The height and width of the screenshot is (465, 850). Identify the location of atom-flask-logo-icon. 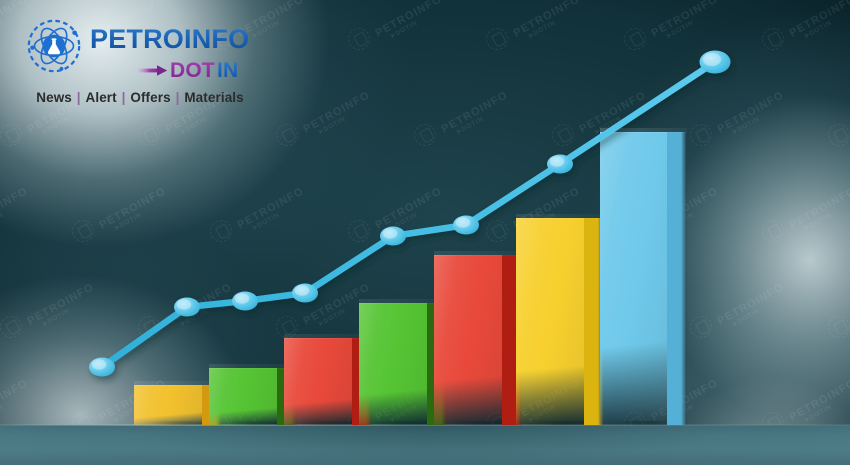
(54, 46).